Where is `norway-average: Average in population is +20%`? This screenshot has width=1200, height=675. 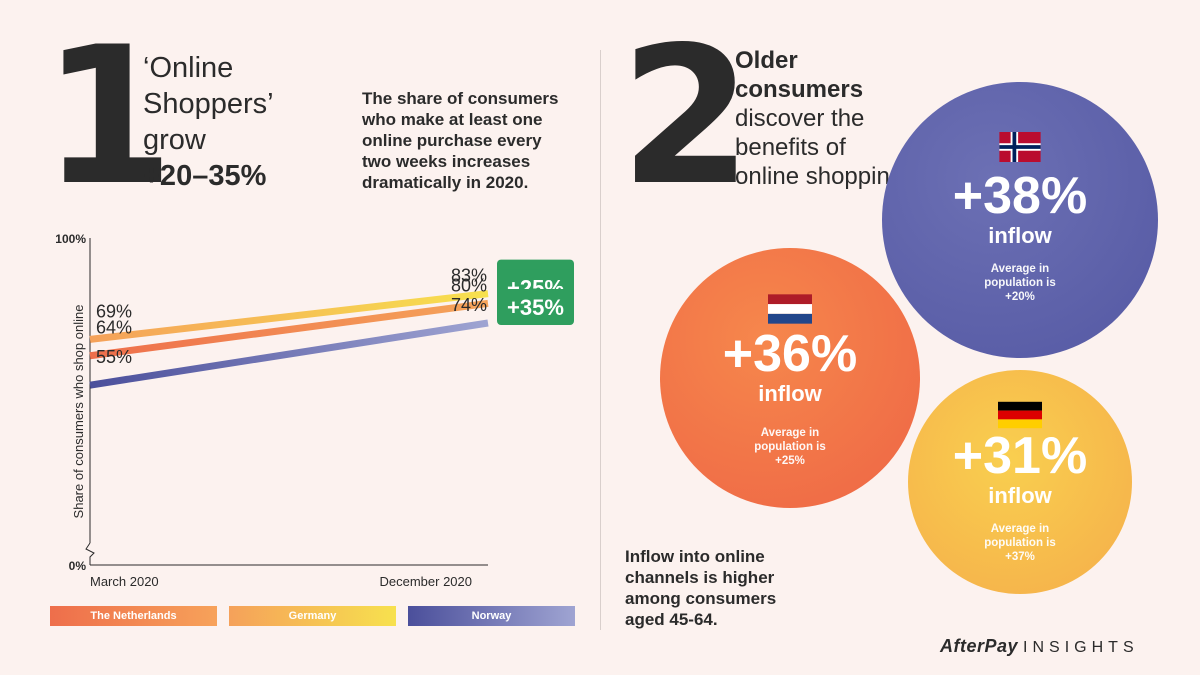
norway-average: Average in population is +20% is located at coordinates (1020, 283).